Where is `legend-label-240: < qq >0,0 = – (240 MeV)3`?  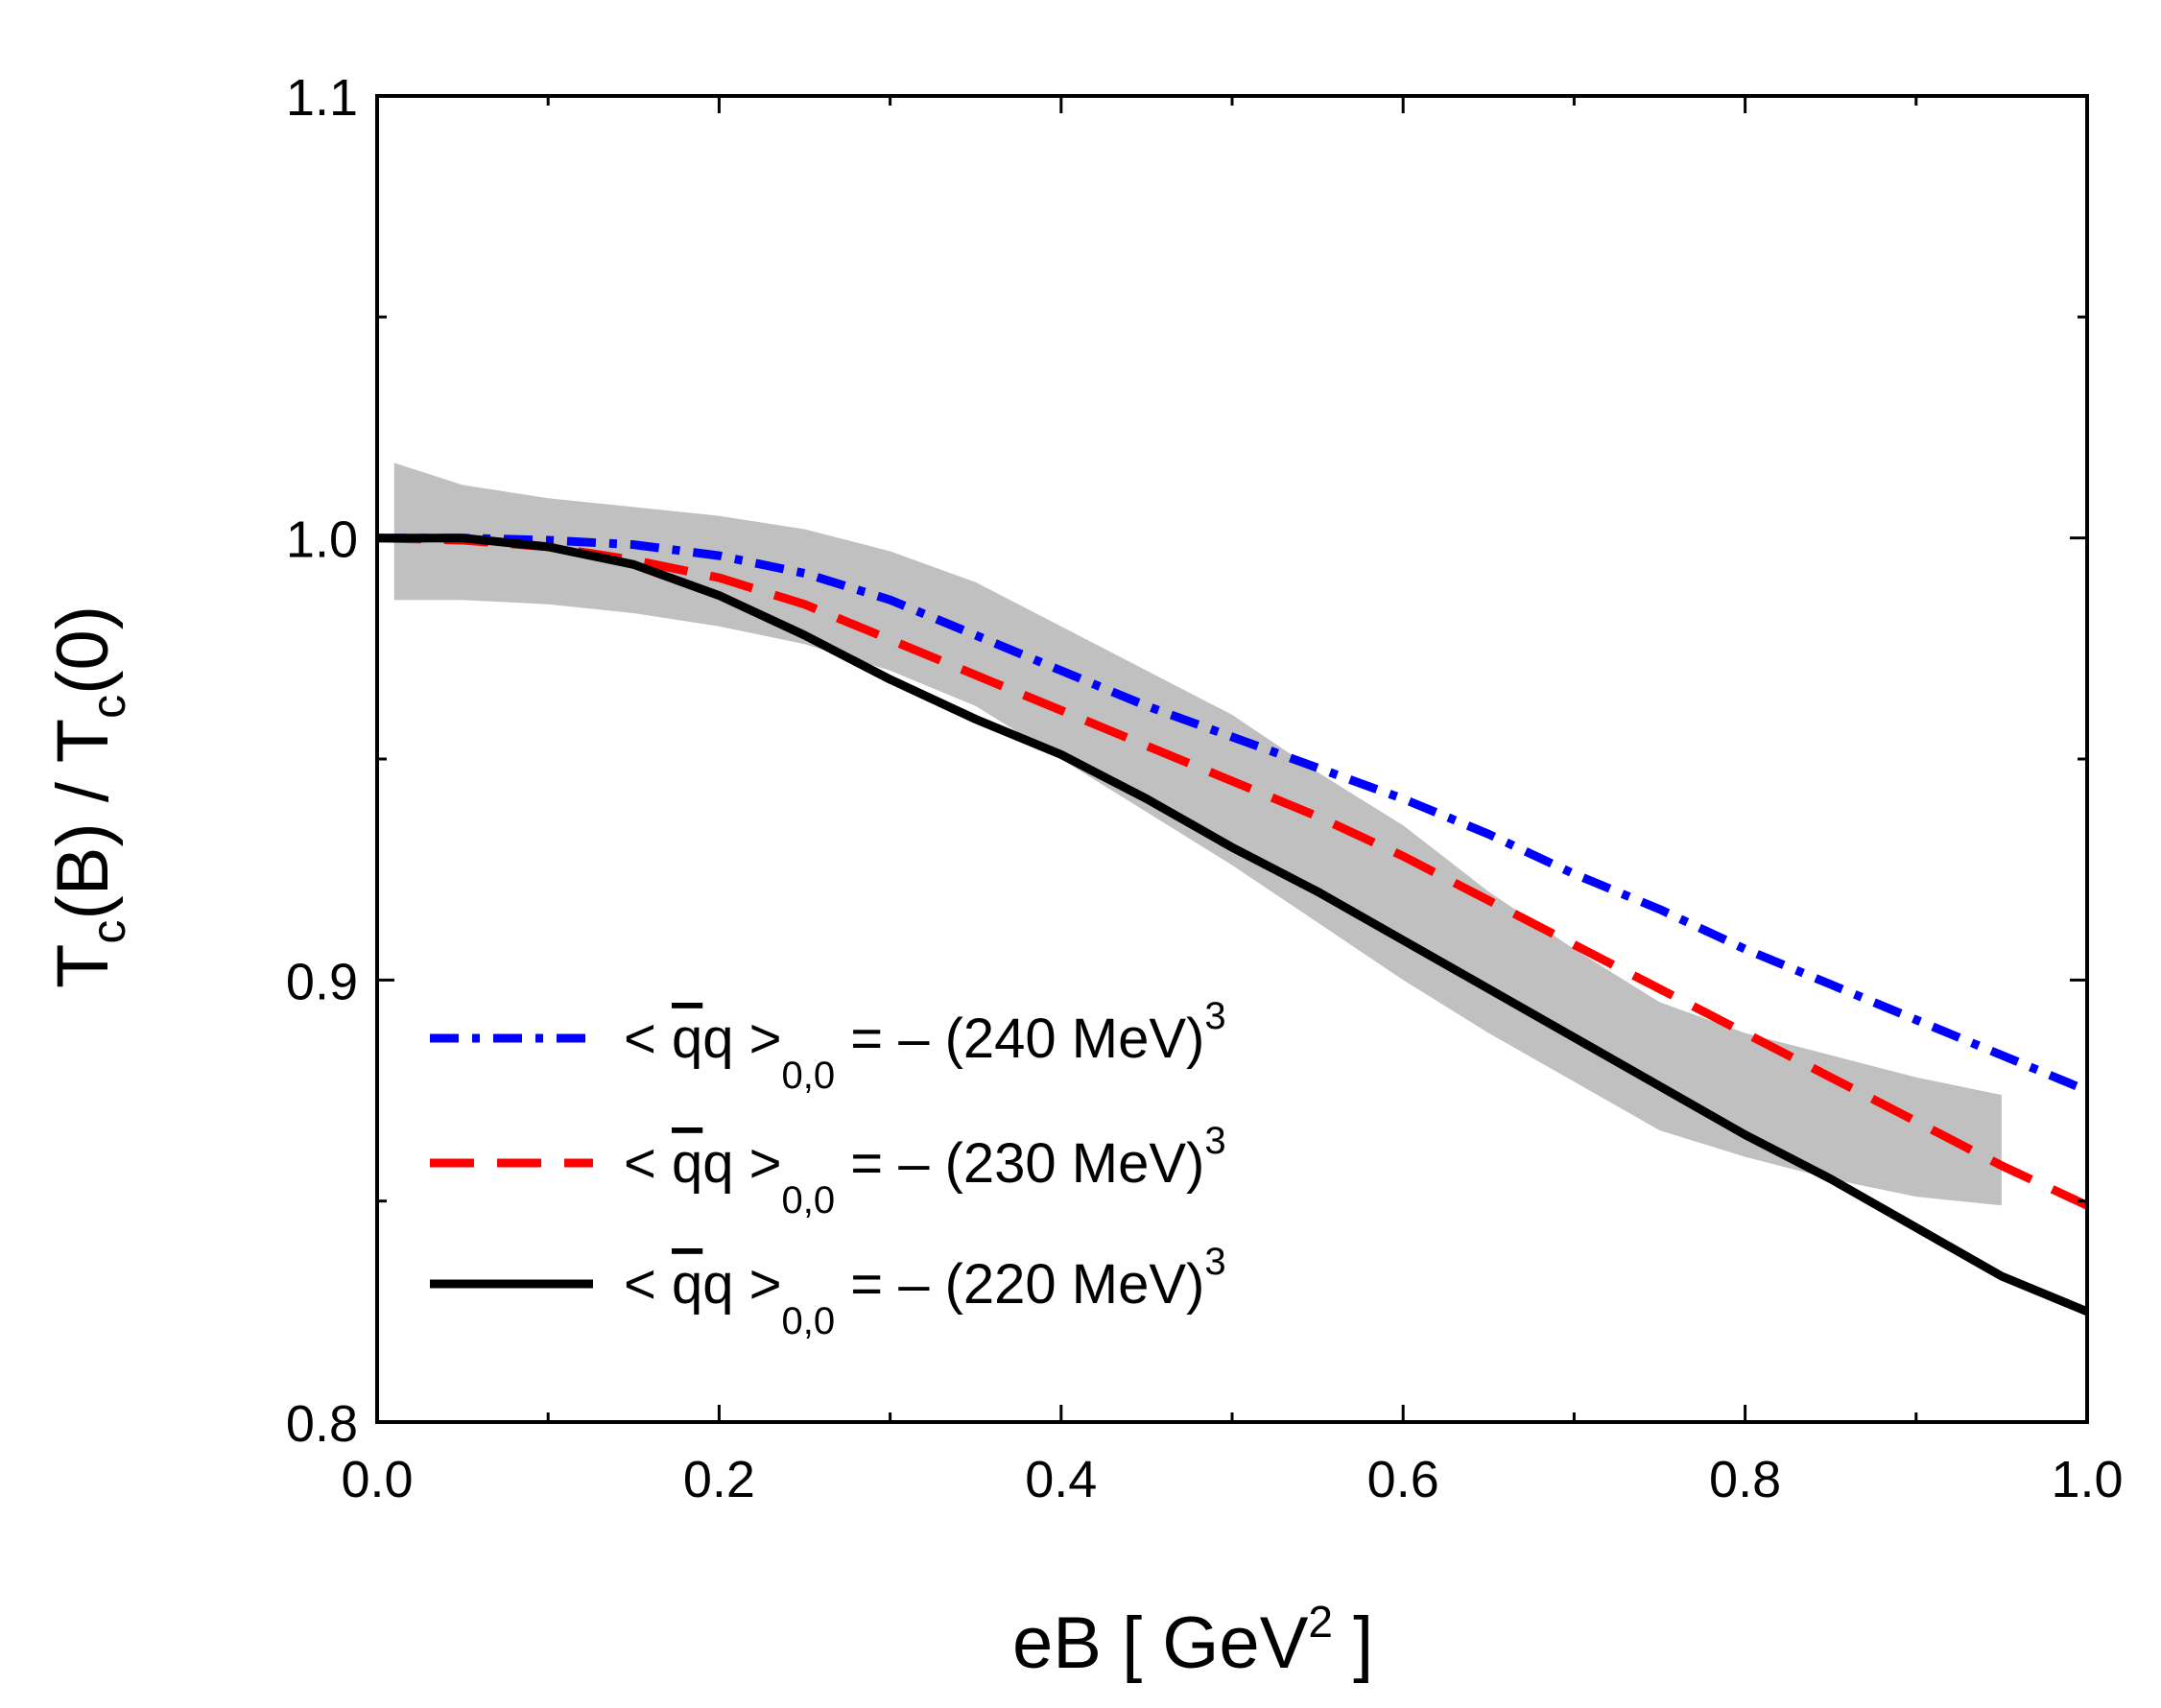
legend-label-240: < qq >0,0 = – (240 MeV)3 is located at coordinates (925, 1046).